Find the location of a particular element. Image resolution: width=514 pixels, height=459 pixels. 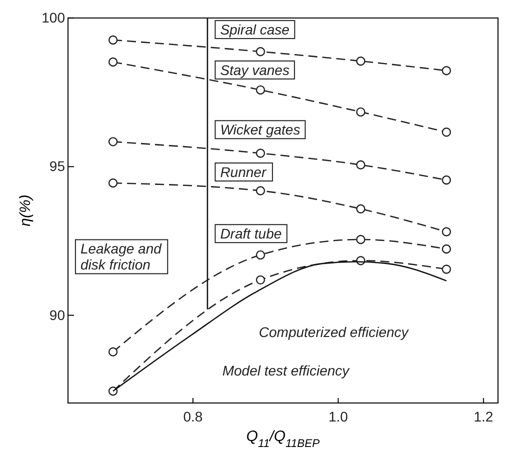

x-axis-title: Q$_{11}$/Q$_{11BEP}$ is located at coordinates (283, 439).